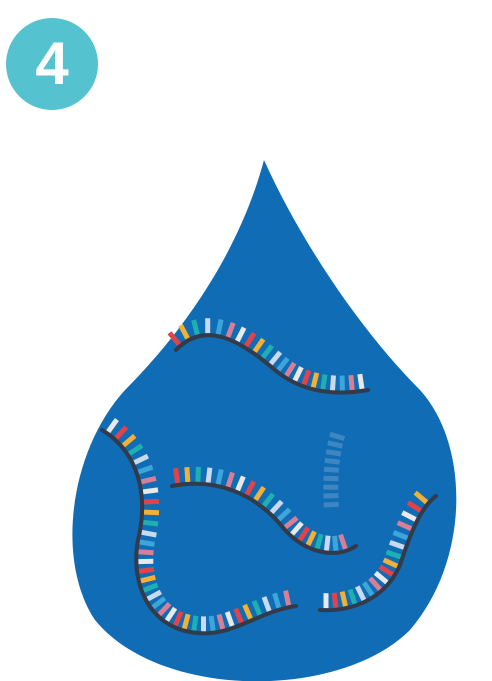 This screenshot has height=681, width=492. What do you see at coordinates (378, 553) in the screenshot?
I see `dna-strand-right` at bounding box center [378, 553].